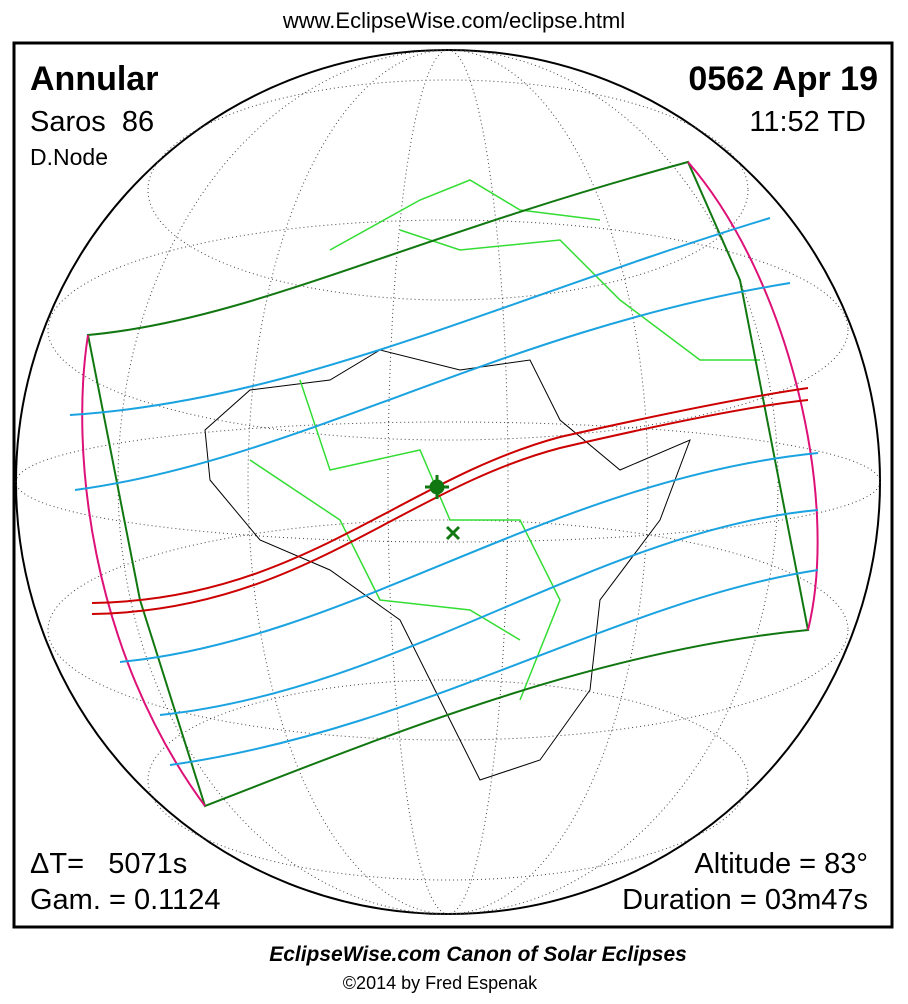  I want to click on eclipse-time: 11:52 TD, so click(807, 122).